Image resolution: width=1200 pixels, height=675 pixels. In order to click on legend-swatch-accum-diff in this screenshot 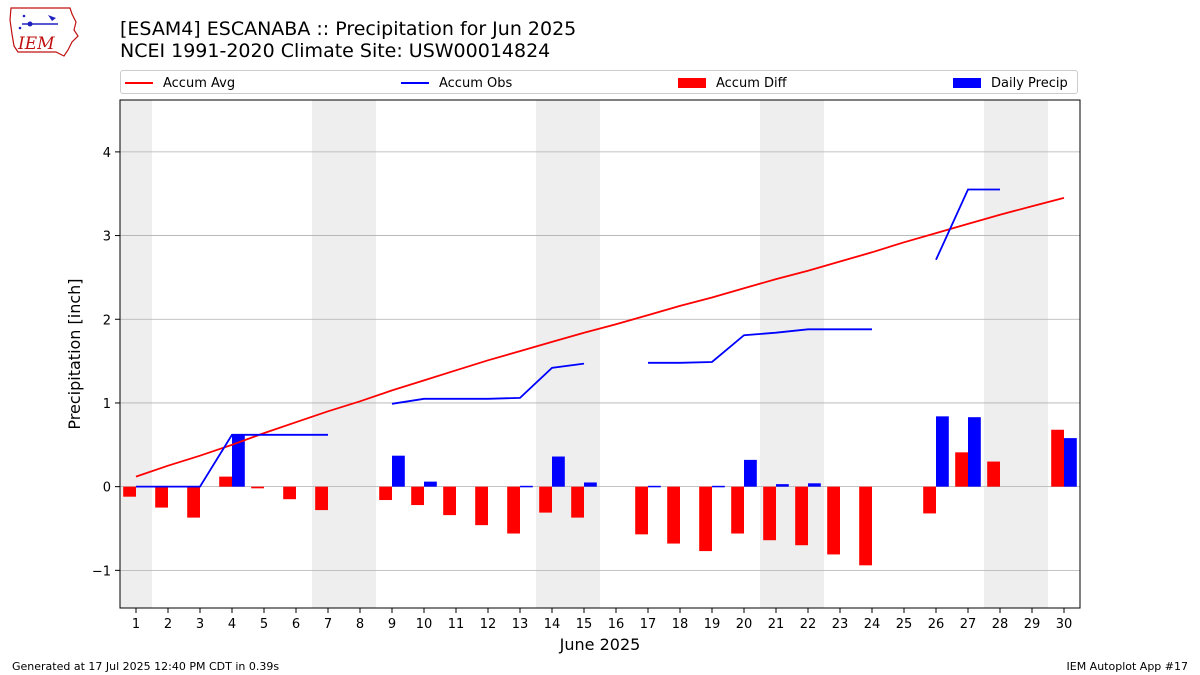, I will do `click(692, 83)`.